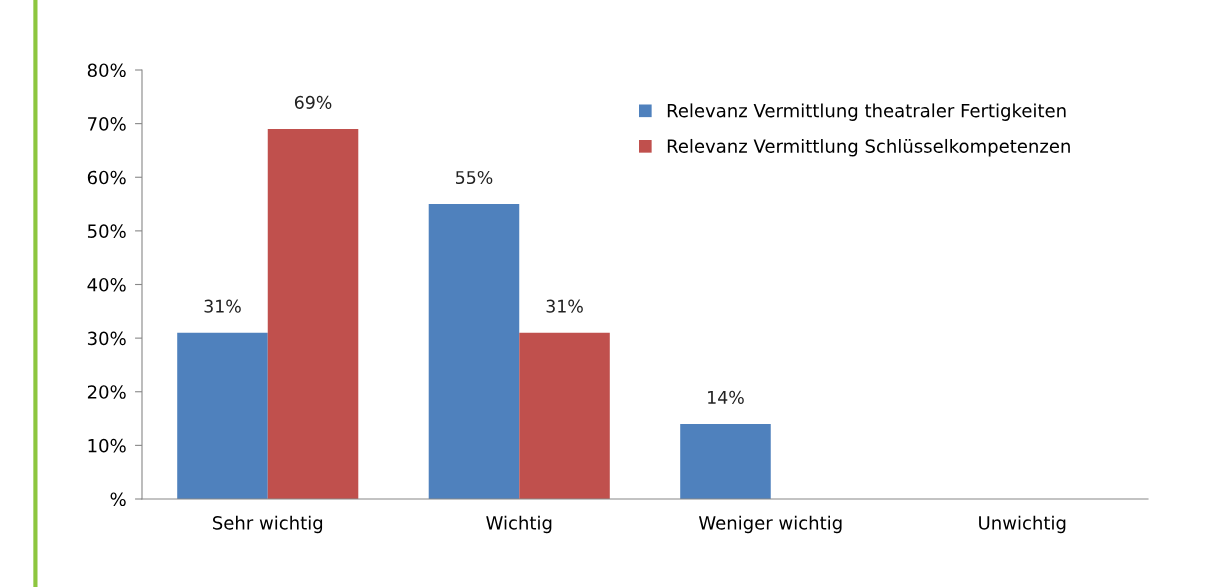 The width and height of the screenshot is (1214, 587). What do you see at coordinates (726, 397) in the screenshot?
I see `data-label: 14%` at bounding box center [726, 397].